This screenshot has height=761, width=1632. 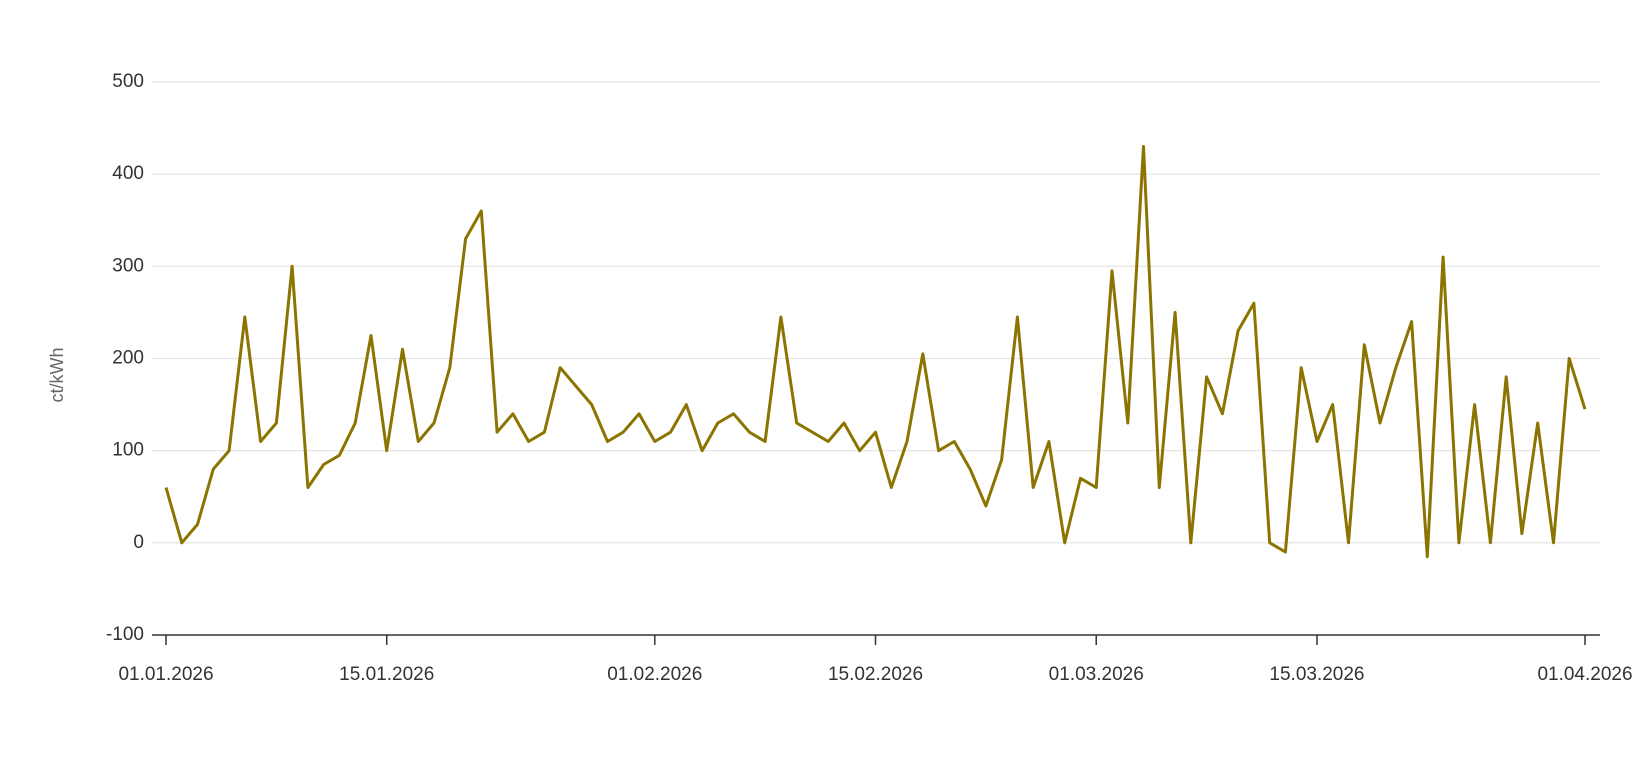 I want to click on x-tick-label: 15.02.2026, so click(x=875, y=674).